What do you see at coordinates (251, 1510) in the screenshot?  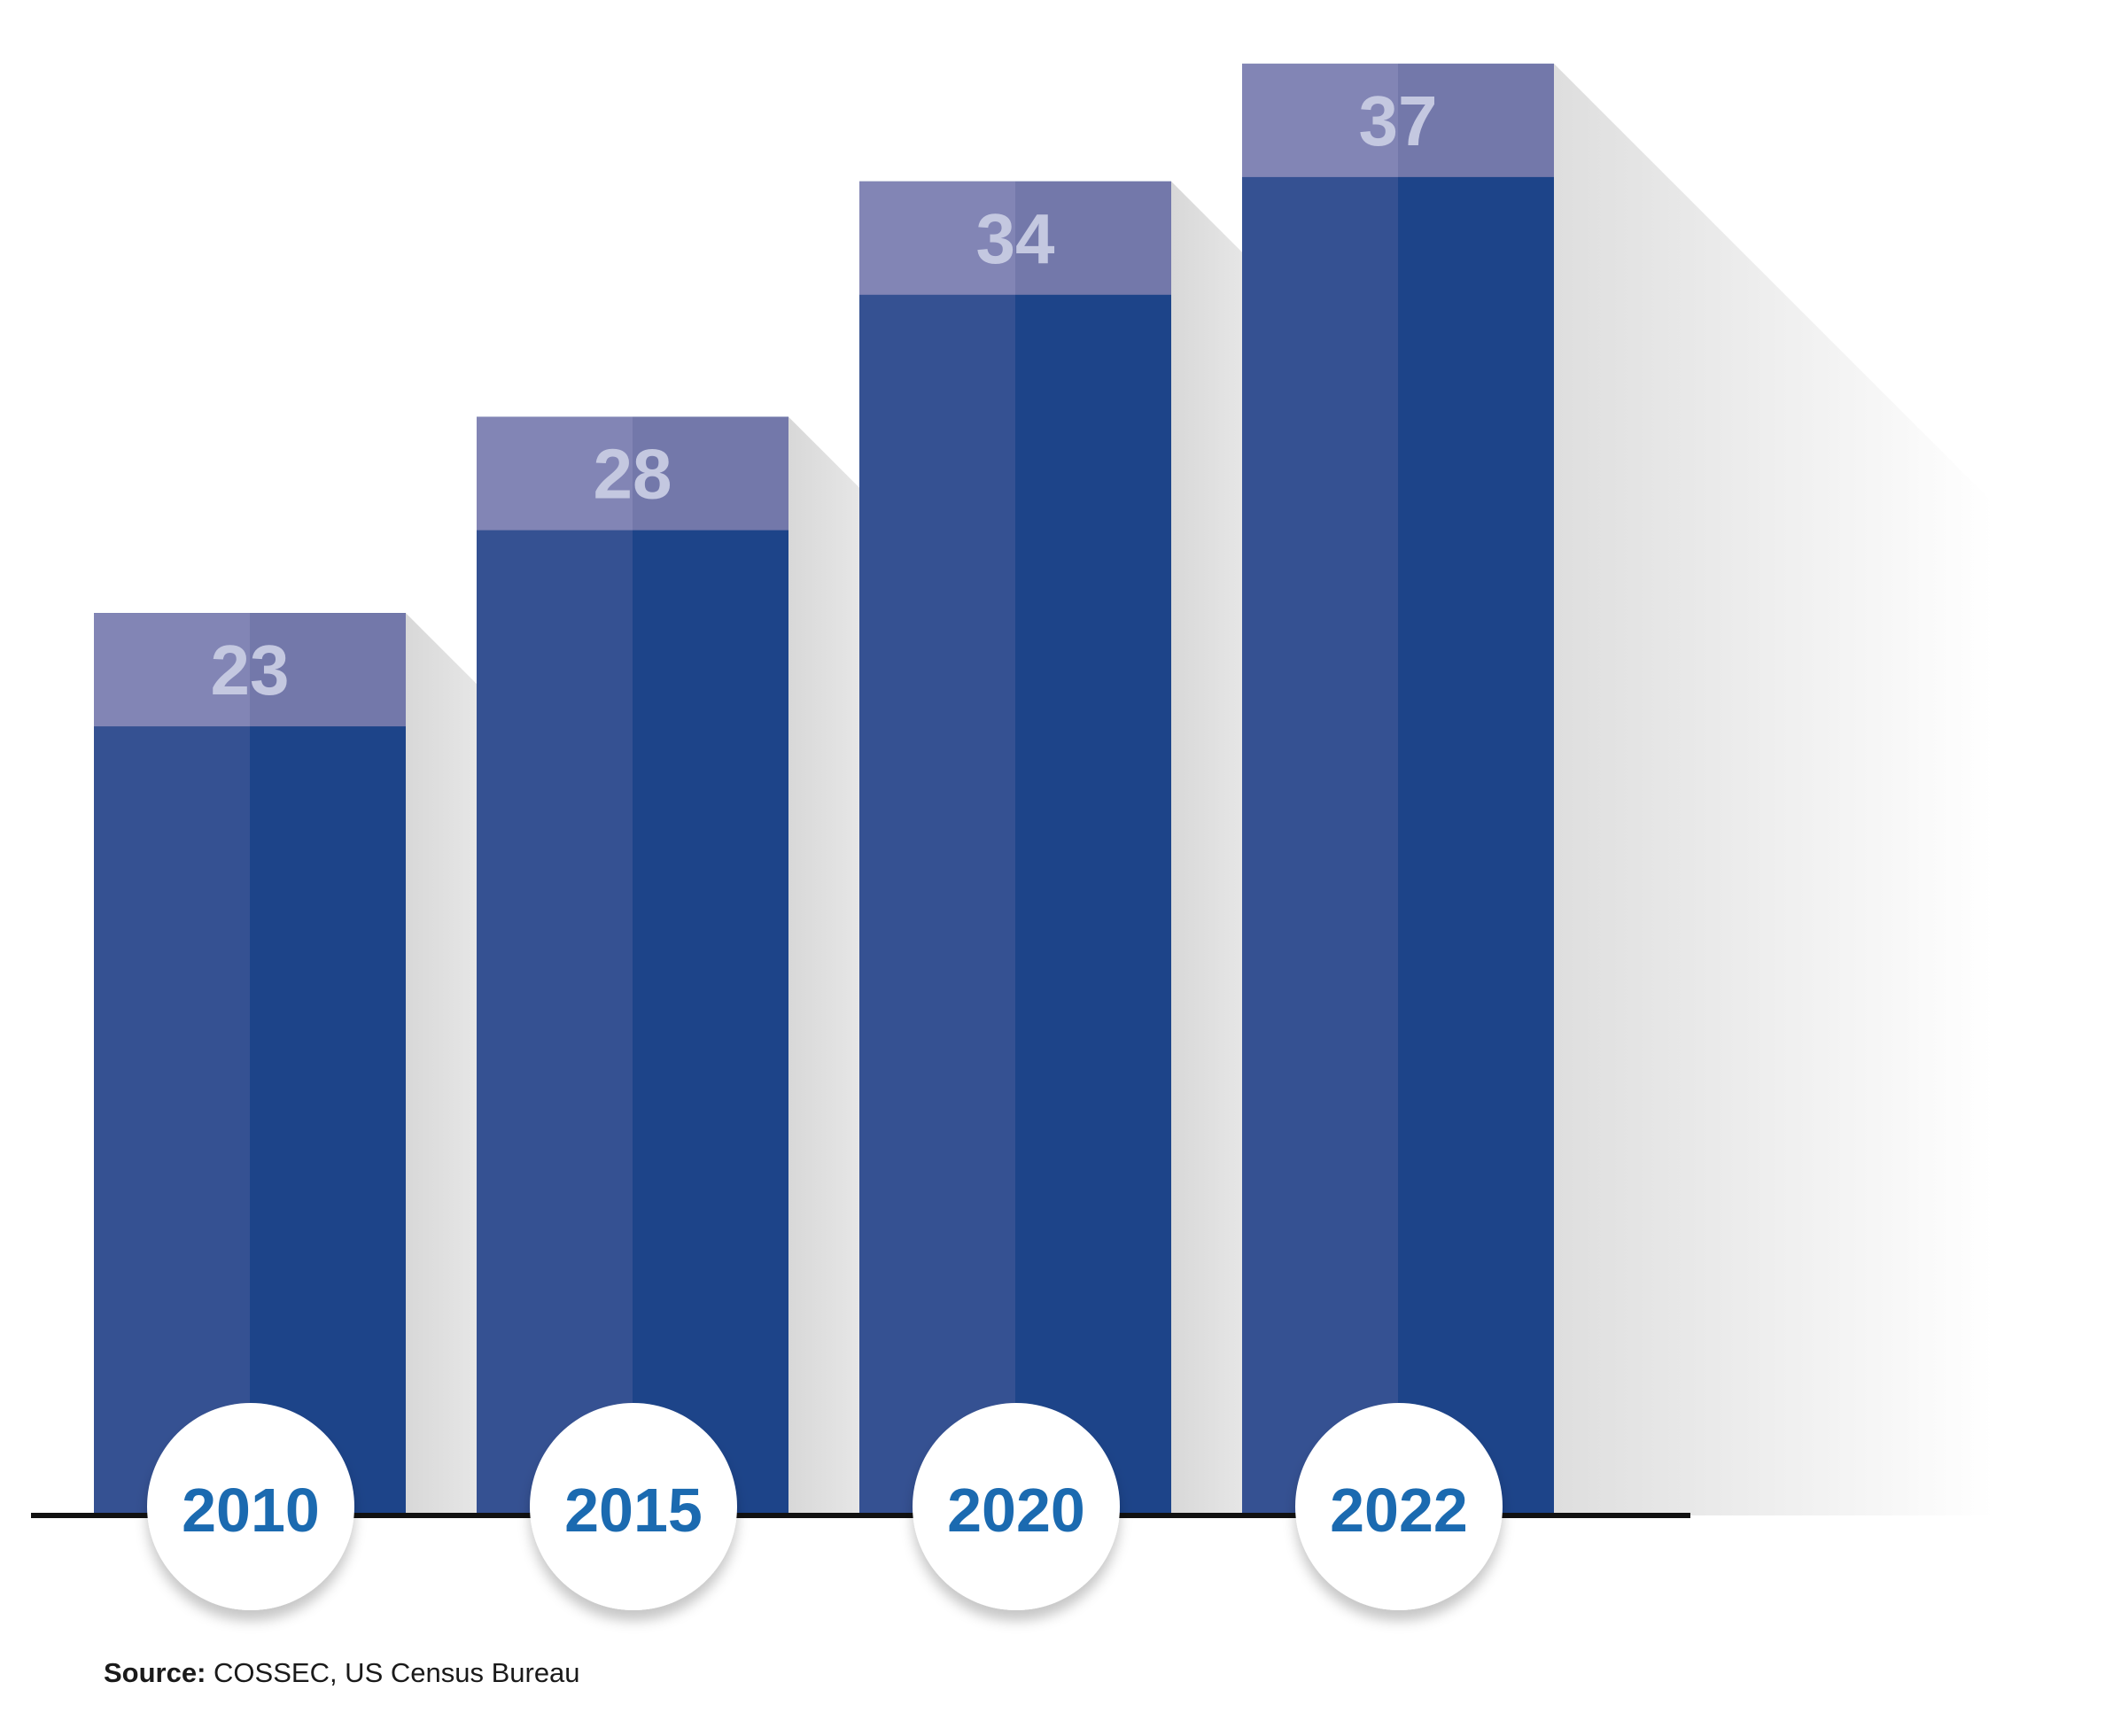 I see `category-label-2010: 2010` at bounding box center [251, 1510].